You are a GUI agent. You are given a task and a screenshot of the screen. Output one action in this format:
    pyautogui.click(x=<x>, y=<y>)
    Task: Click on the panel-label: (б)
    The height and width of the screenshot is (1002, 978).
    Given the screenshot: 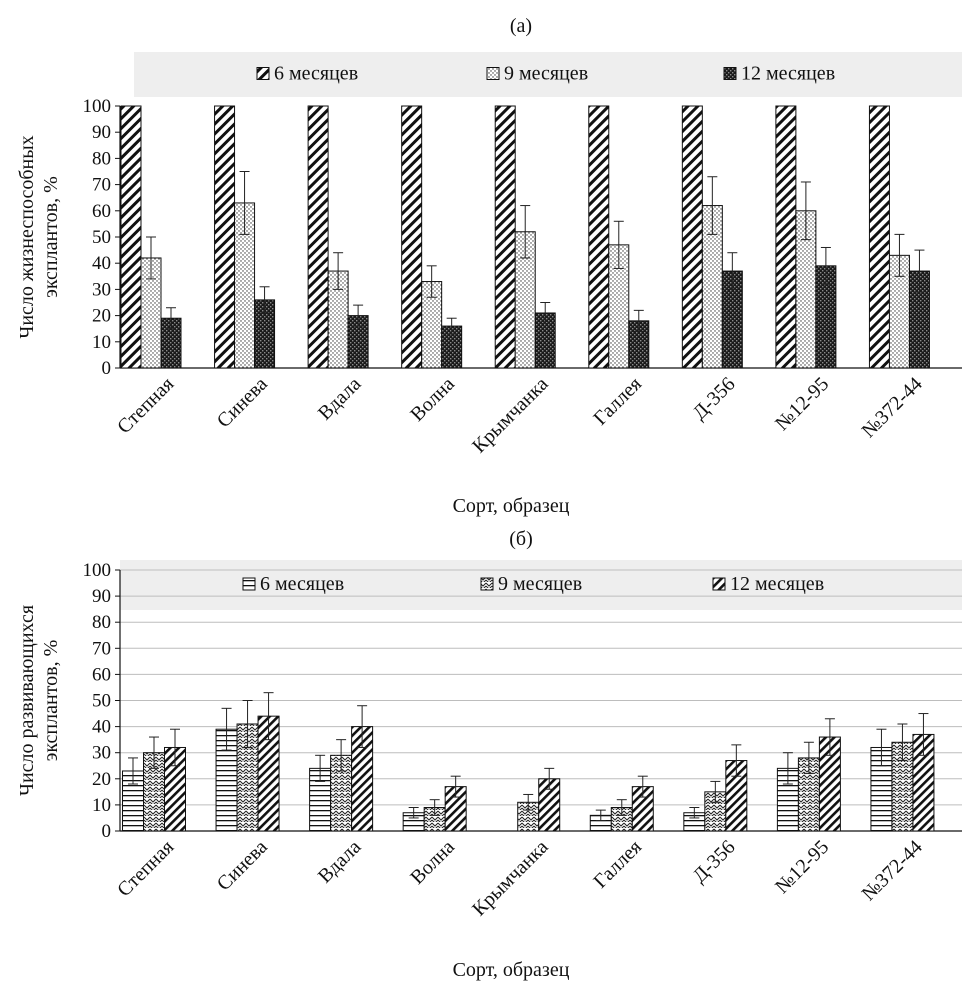 What is the action you would take?
    pyautogui.click(x=521, y=539)
    